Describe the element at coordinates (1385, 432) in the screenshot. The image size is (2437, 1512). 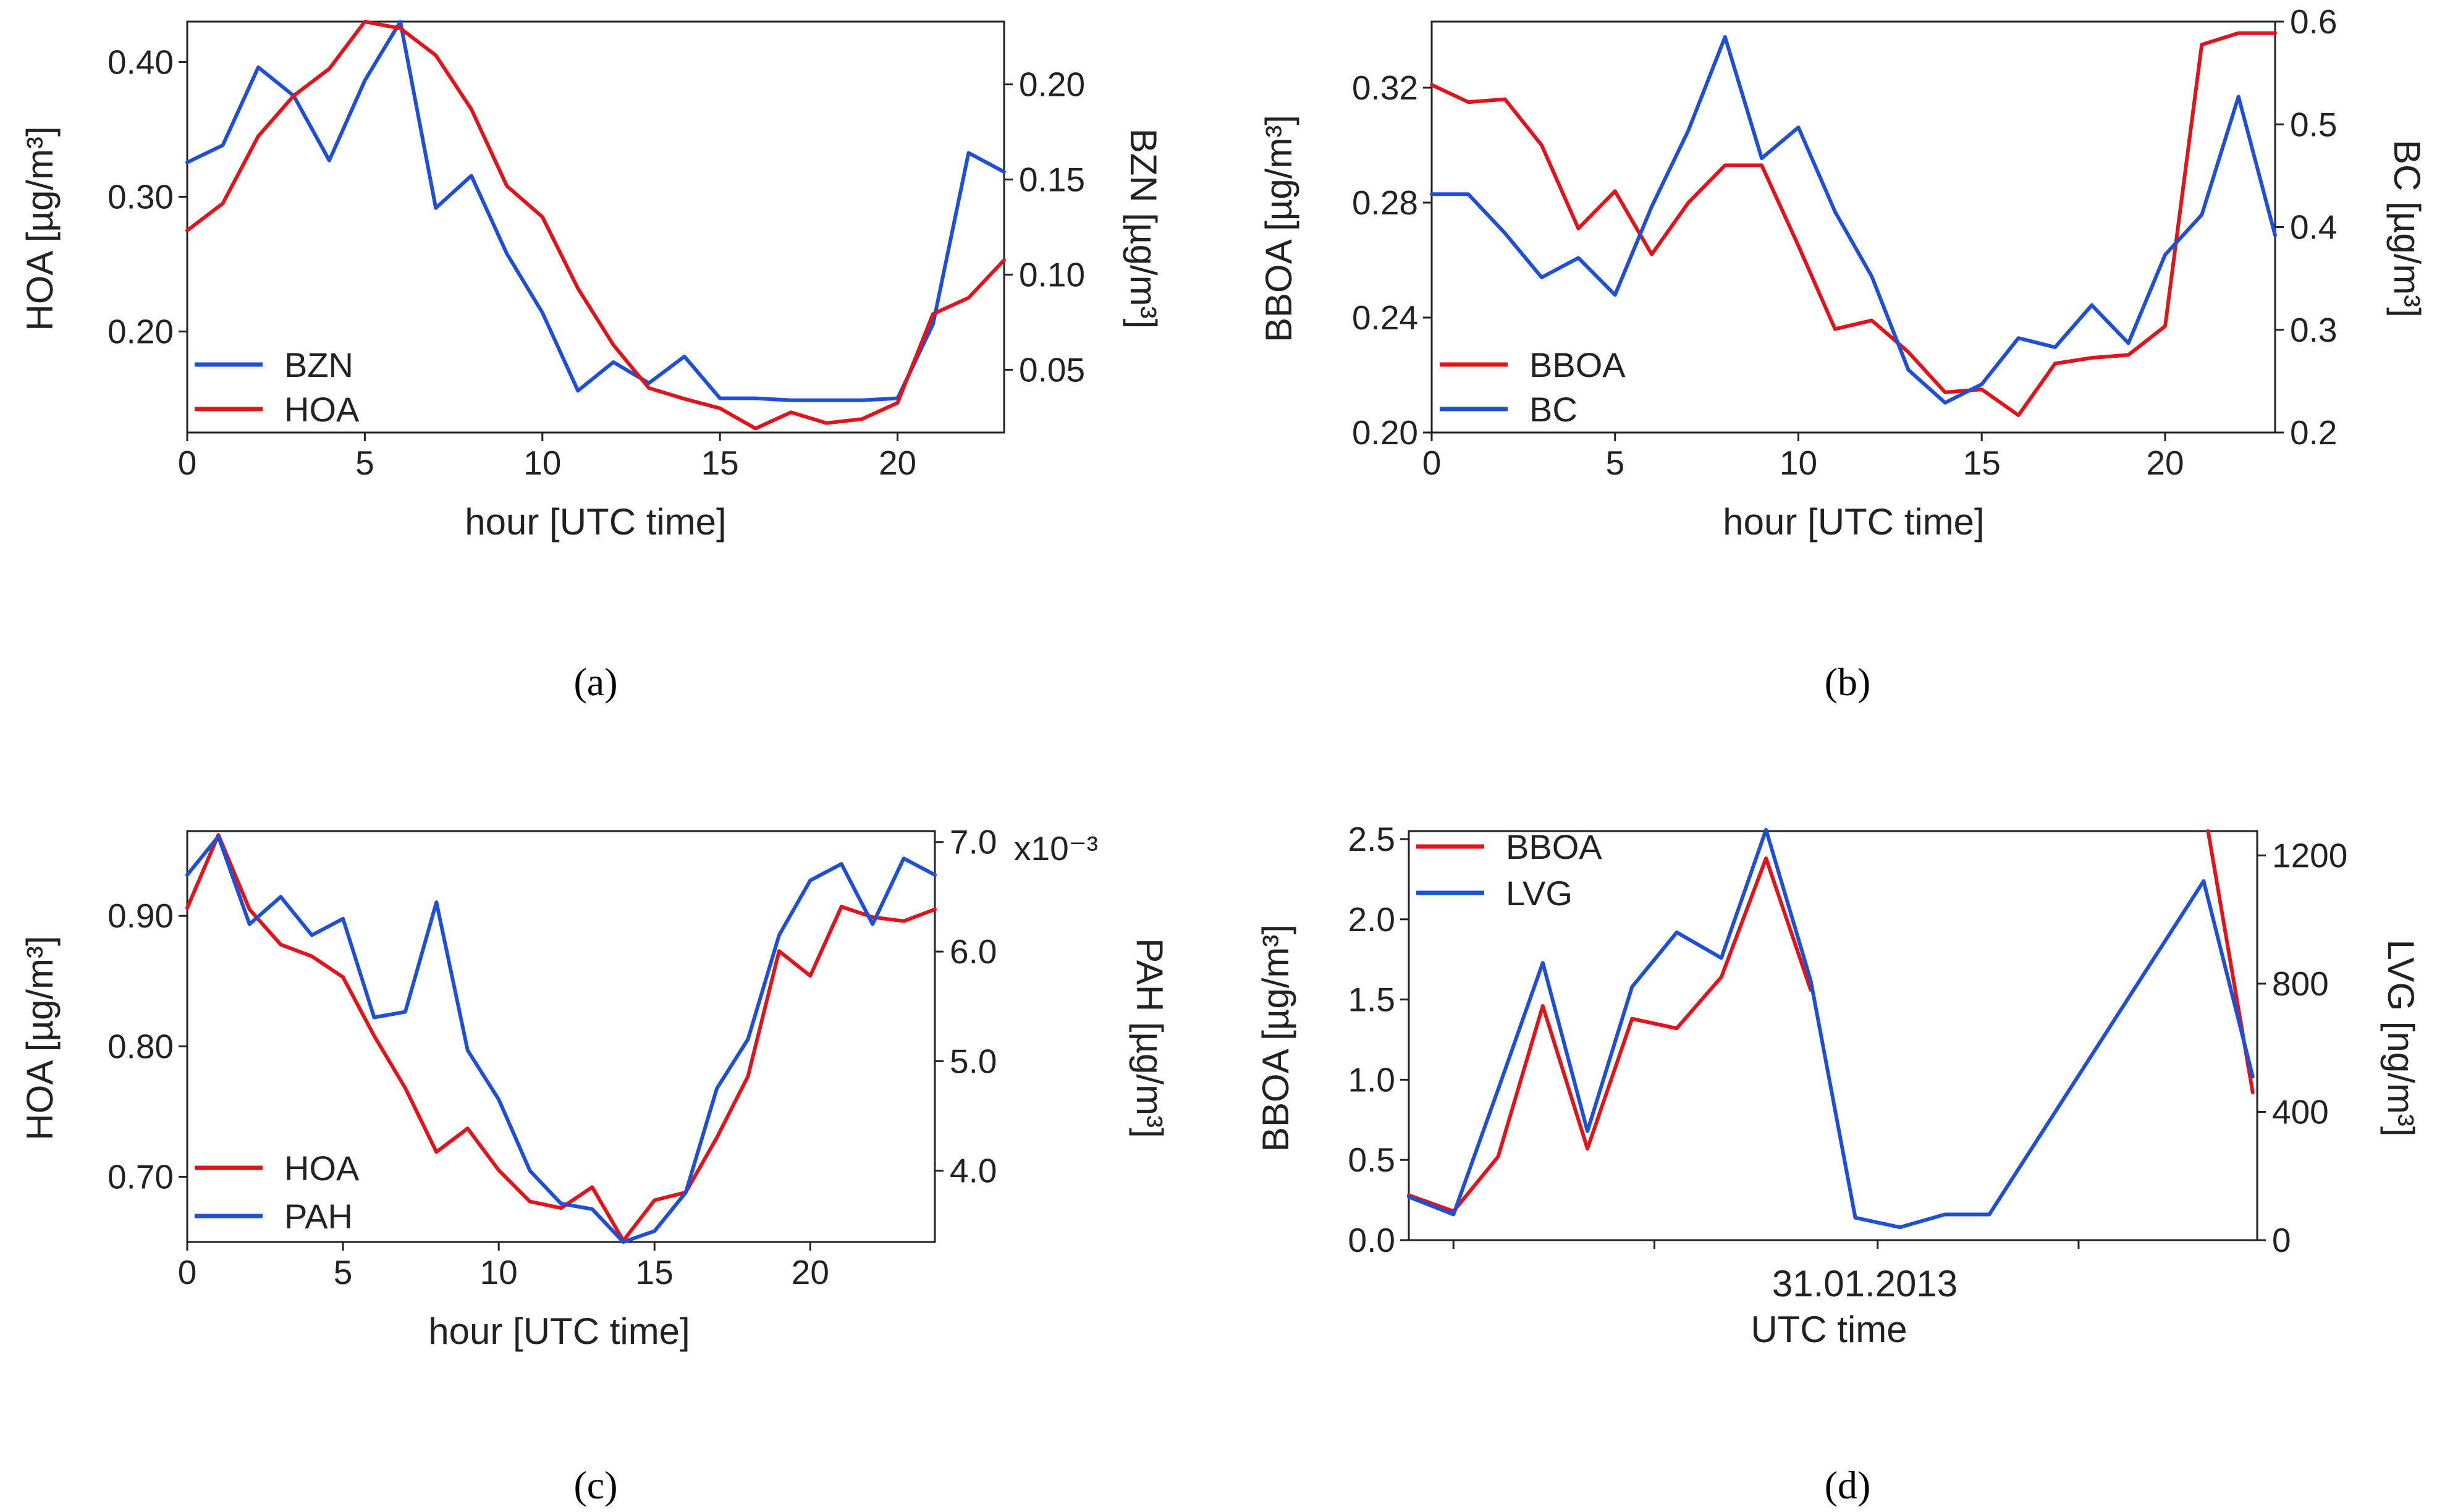
I see `left-tick-label: 0.20` at that location.